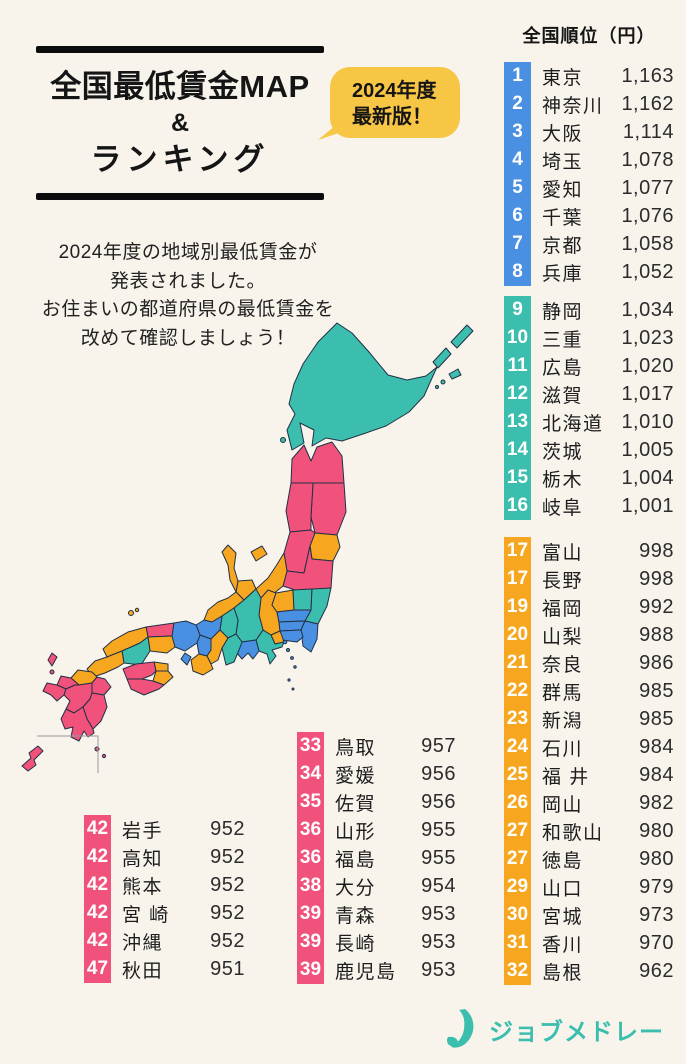  I want to click on prefecture-name: 三重, so click(563, 340).